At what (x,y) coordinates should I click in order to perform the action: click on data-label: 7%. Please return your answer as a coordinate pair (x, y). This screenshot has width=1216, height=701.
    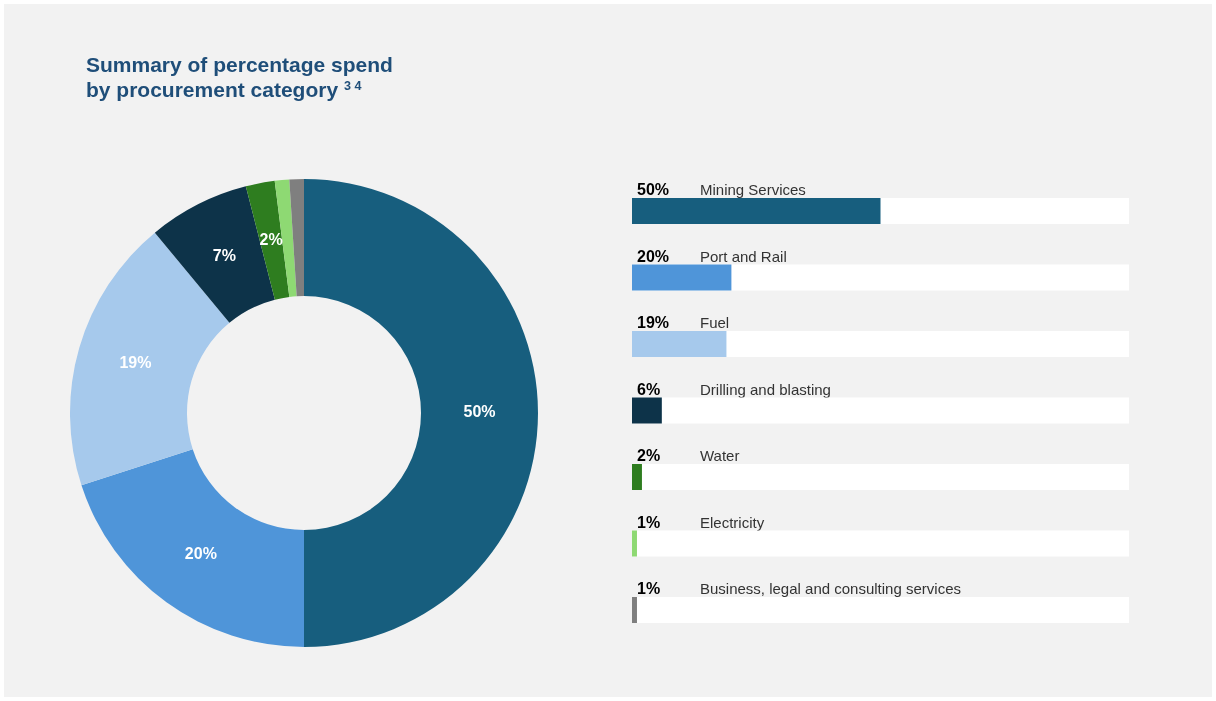
    Looking at the image, I should click on (224, 255).